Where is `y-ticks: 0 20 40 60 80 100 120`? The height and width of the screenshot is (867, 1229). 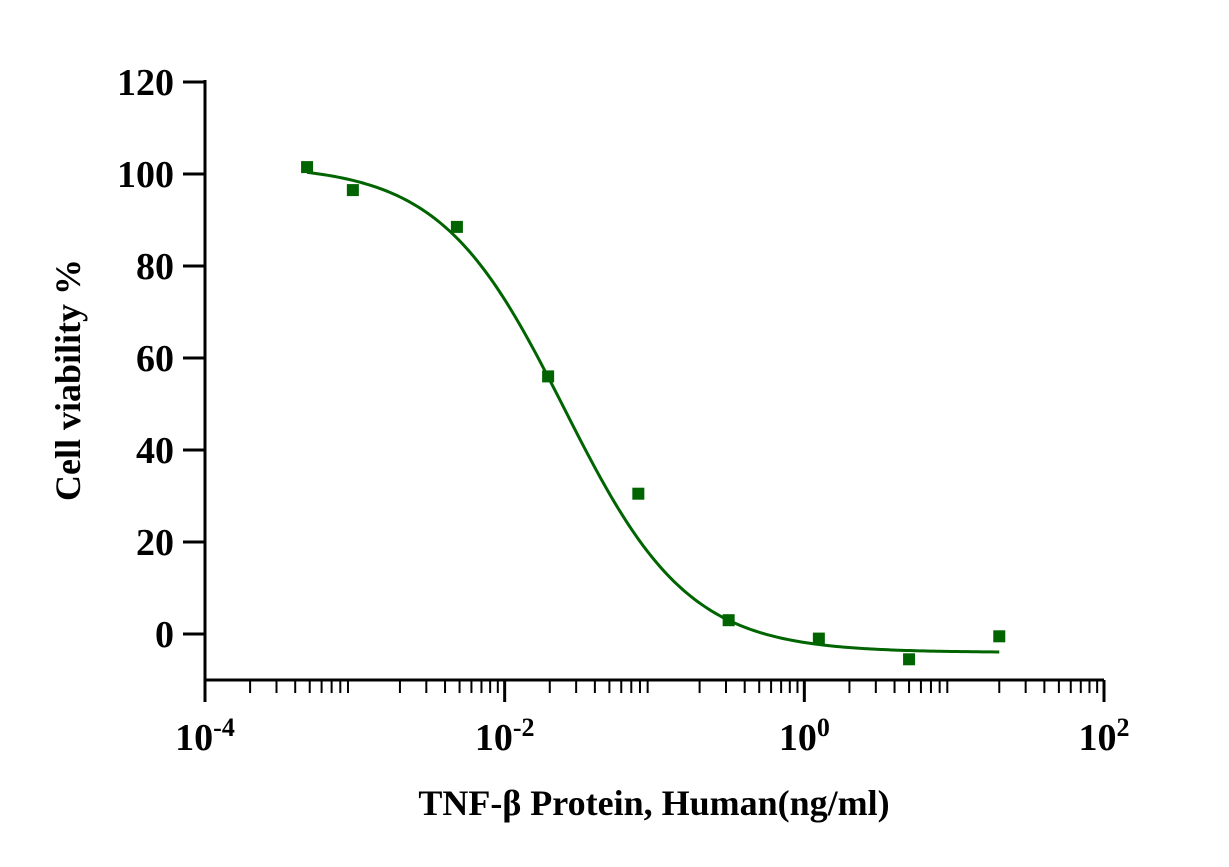 y-ticks: 0 20 40 60 80 100 120 is located at coordinates (161, 359).